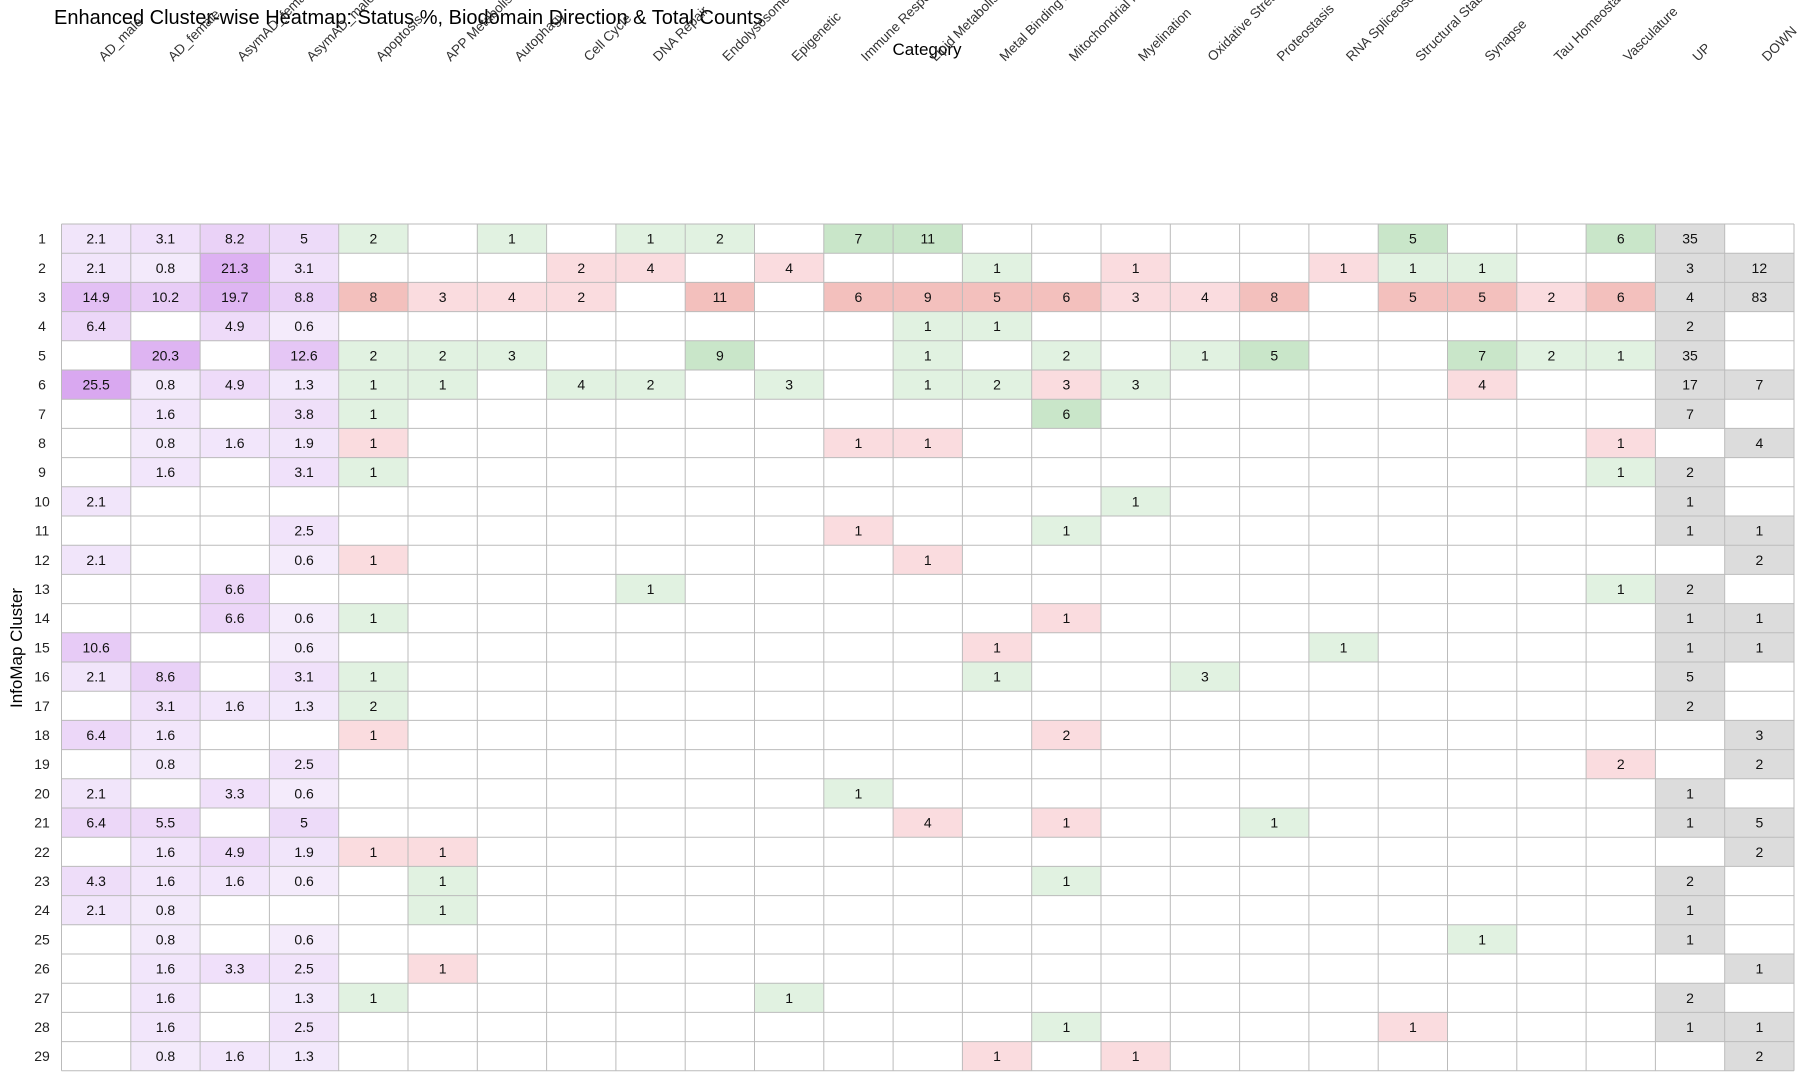 This screenshot has height=1080, width=1800. What do you see at coordinates (42, 1027) in the screenshot?
I see `row-label: 28` at bounding box center [42, 1027].